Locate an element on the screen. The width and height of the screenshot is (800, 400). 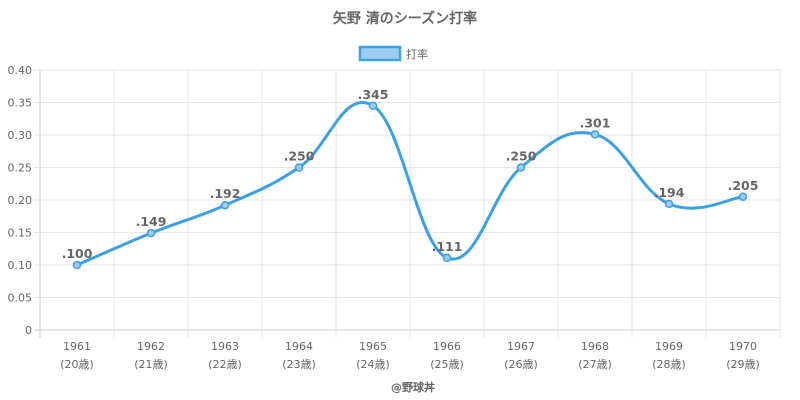
data-label: .301 is located at coordinates (595, 122).